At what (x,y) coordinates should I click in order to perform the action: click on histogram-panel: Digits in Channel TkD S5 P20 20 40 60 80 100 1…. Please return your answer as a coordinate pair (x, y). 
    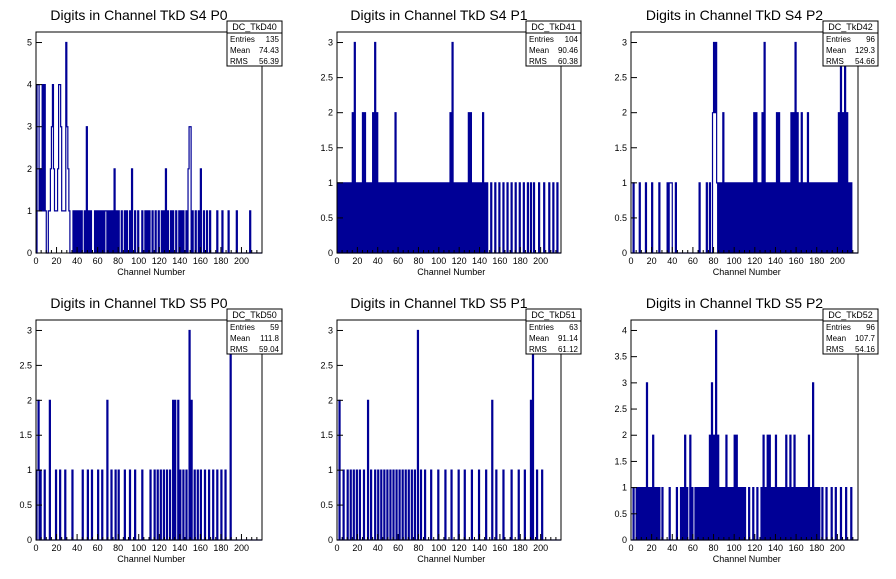
    Looking at the image, I should click on (746, 429).